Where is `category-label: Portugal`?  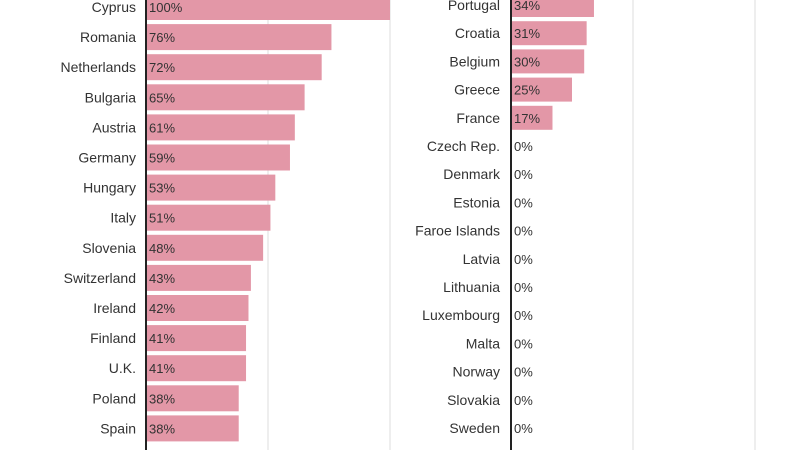 category-label: Portugal is located at coordinates (474, 6).